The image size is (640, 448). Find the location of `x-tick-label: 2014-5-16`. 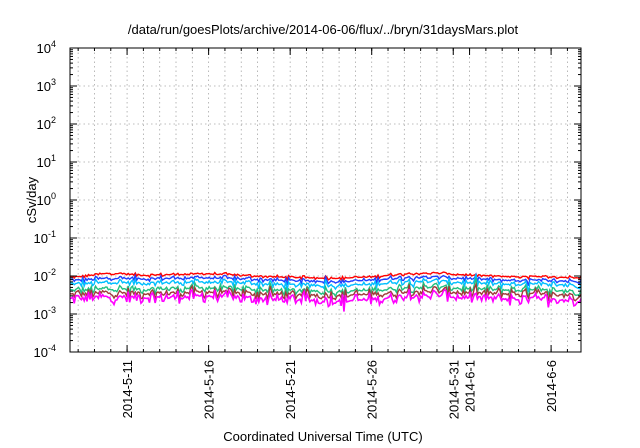

x-tick-label: 2014-5-16 is located at coordinates (209, 389).